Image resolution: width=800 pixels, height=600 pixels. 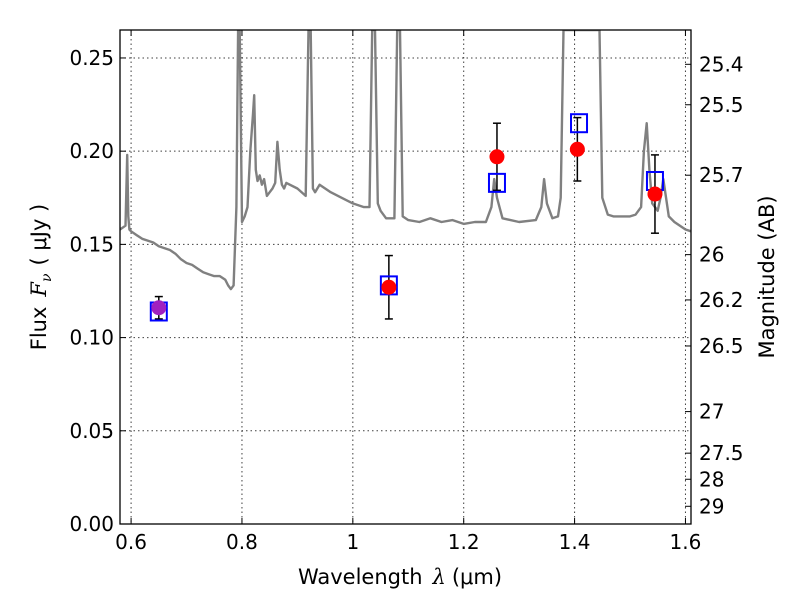 What do you see at coordinates (91, 524) in the screenshot?
I see `y-tick-label: 0.00` at bounding box center [91, 524].